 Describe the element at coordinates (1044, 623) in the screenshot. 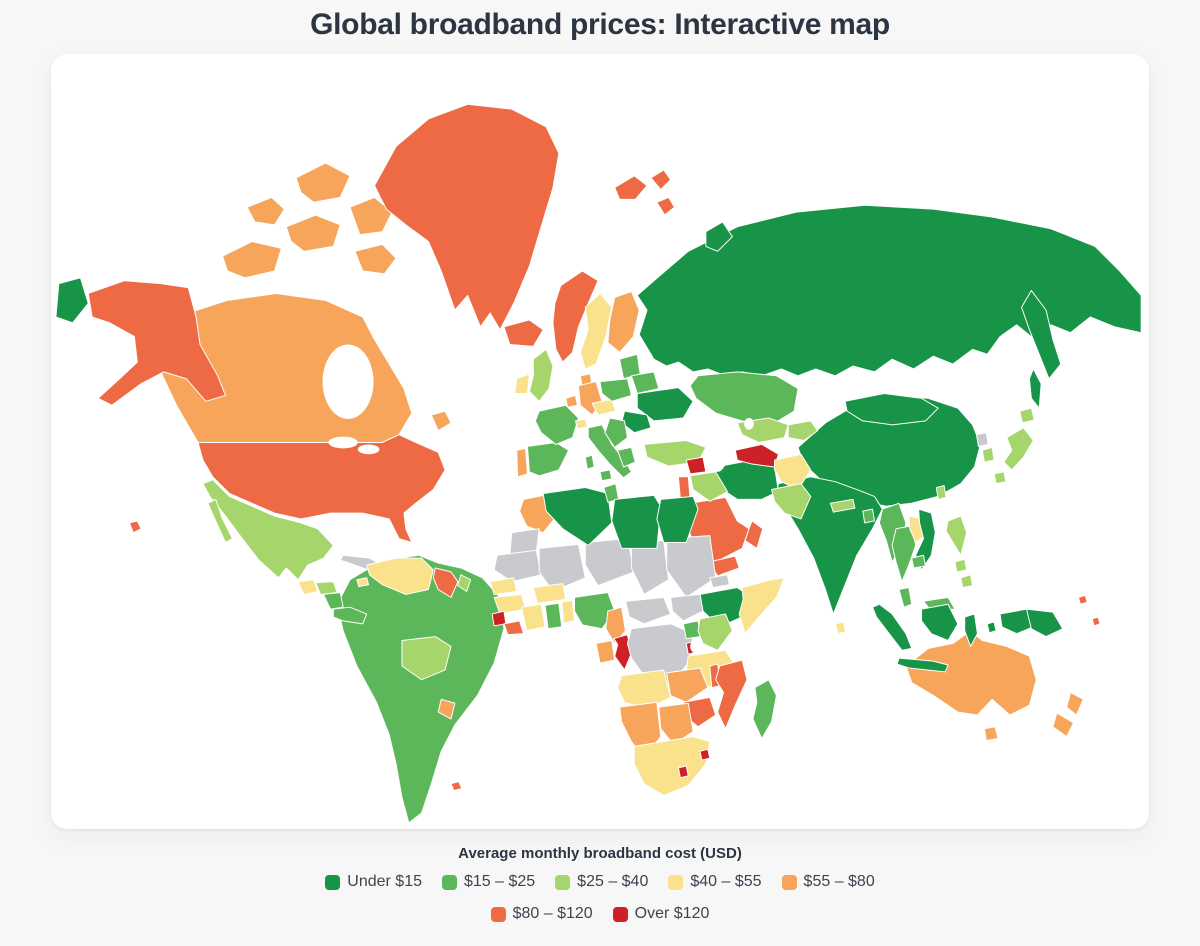

I see `country-papua_new_guinea` at that location.